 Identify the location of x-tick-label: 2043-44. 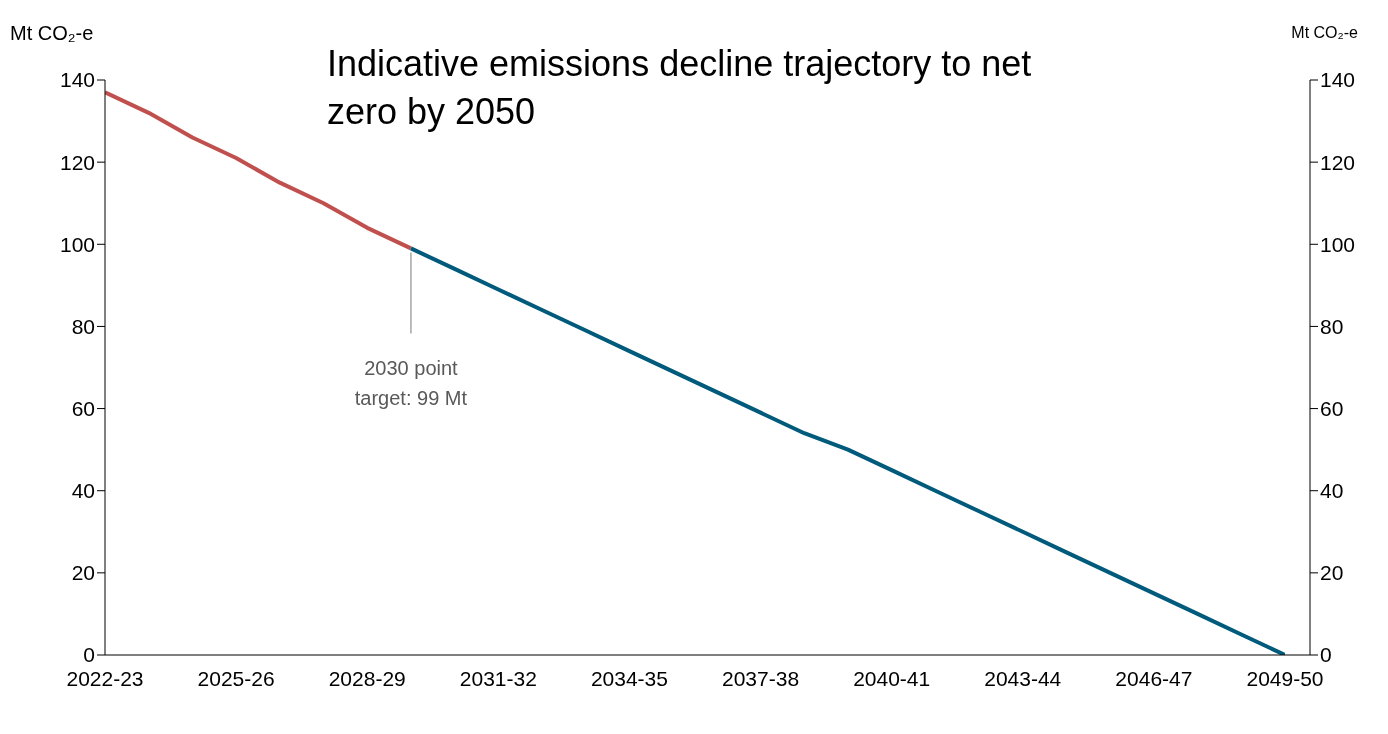
(1023, 678).